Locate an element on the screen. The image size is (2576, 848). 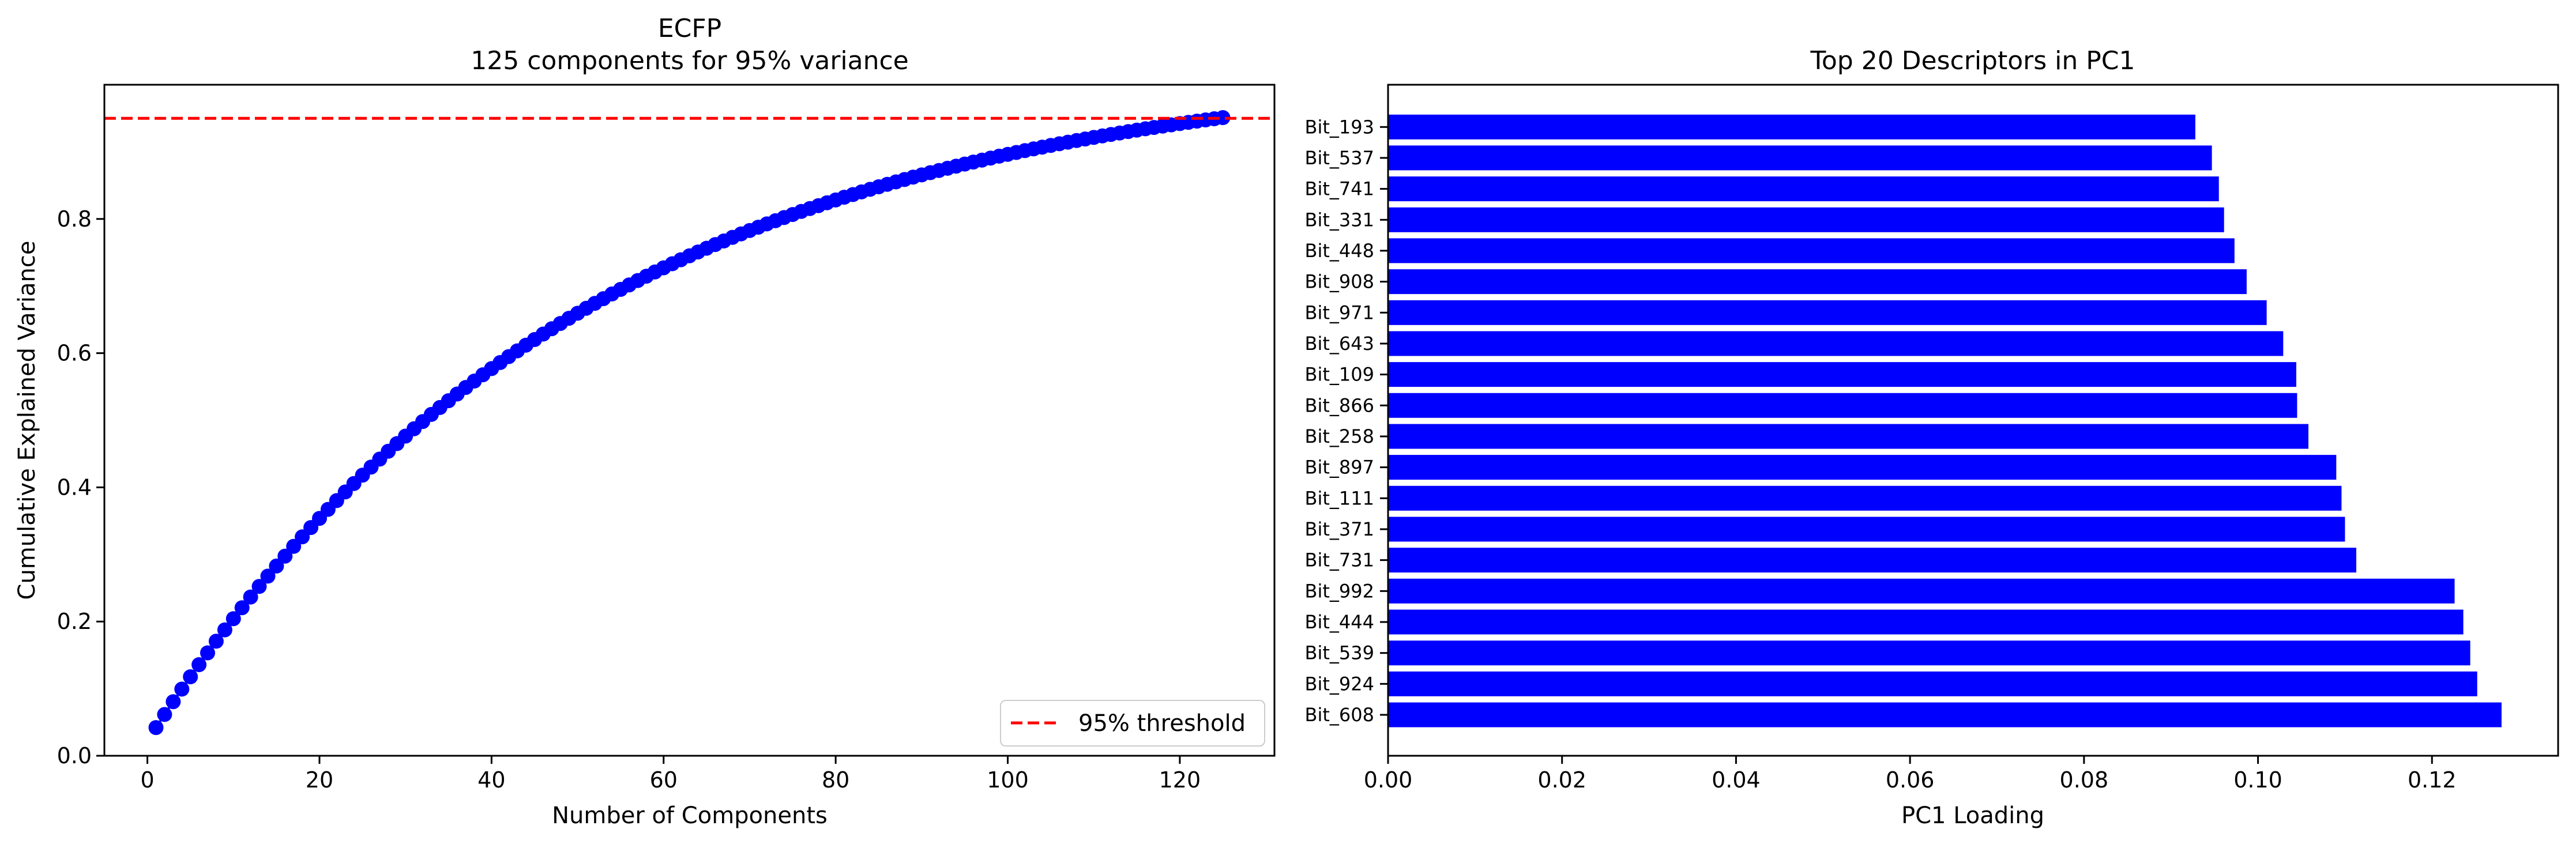
descriptor-label: Bit_992 is located at coordinates (1339, 591).